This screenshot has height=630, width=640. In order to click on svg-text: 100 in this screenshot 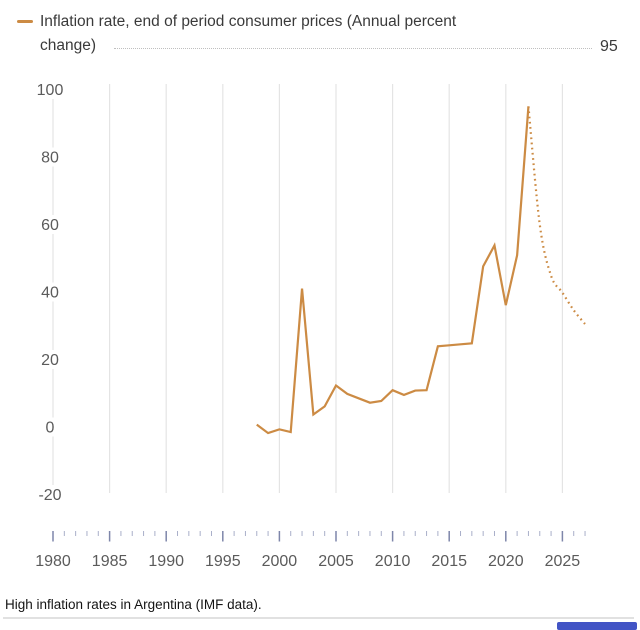, I will do `click(50, 90)`.